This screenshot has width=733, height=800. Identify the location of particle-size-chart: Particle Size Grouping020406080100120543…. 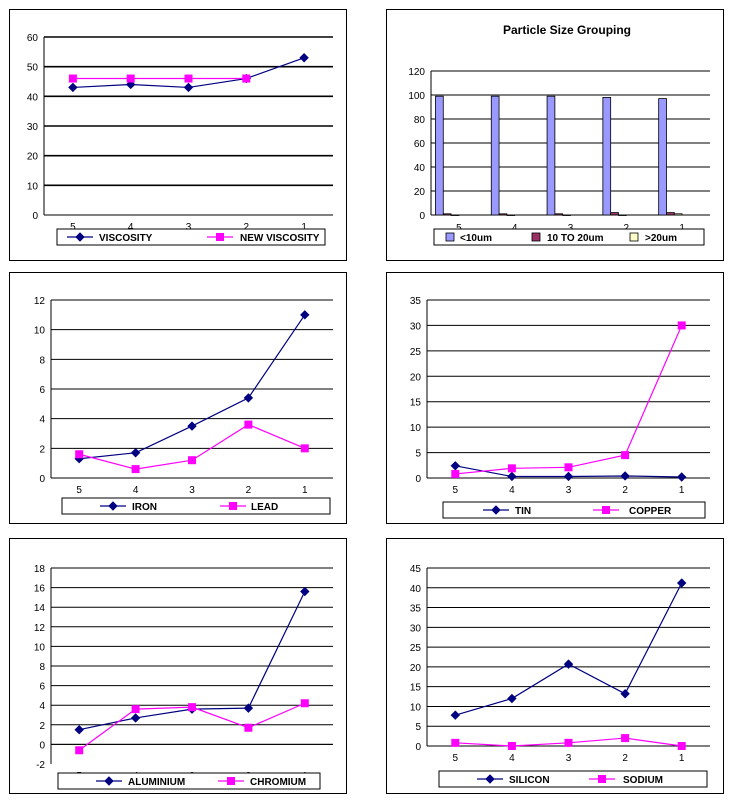
(555, 135).